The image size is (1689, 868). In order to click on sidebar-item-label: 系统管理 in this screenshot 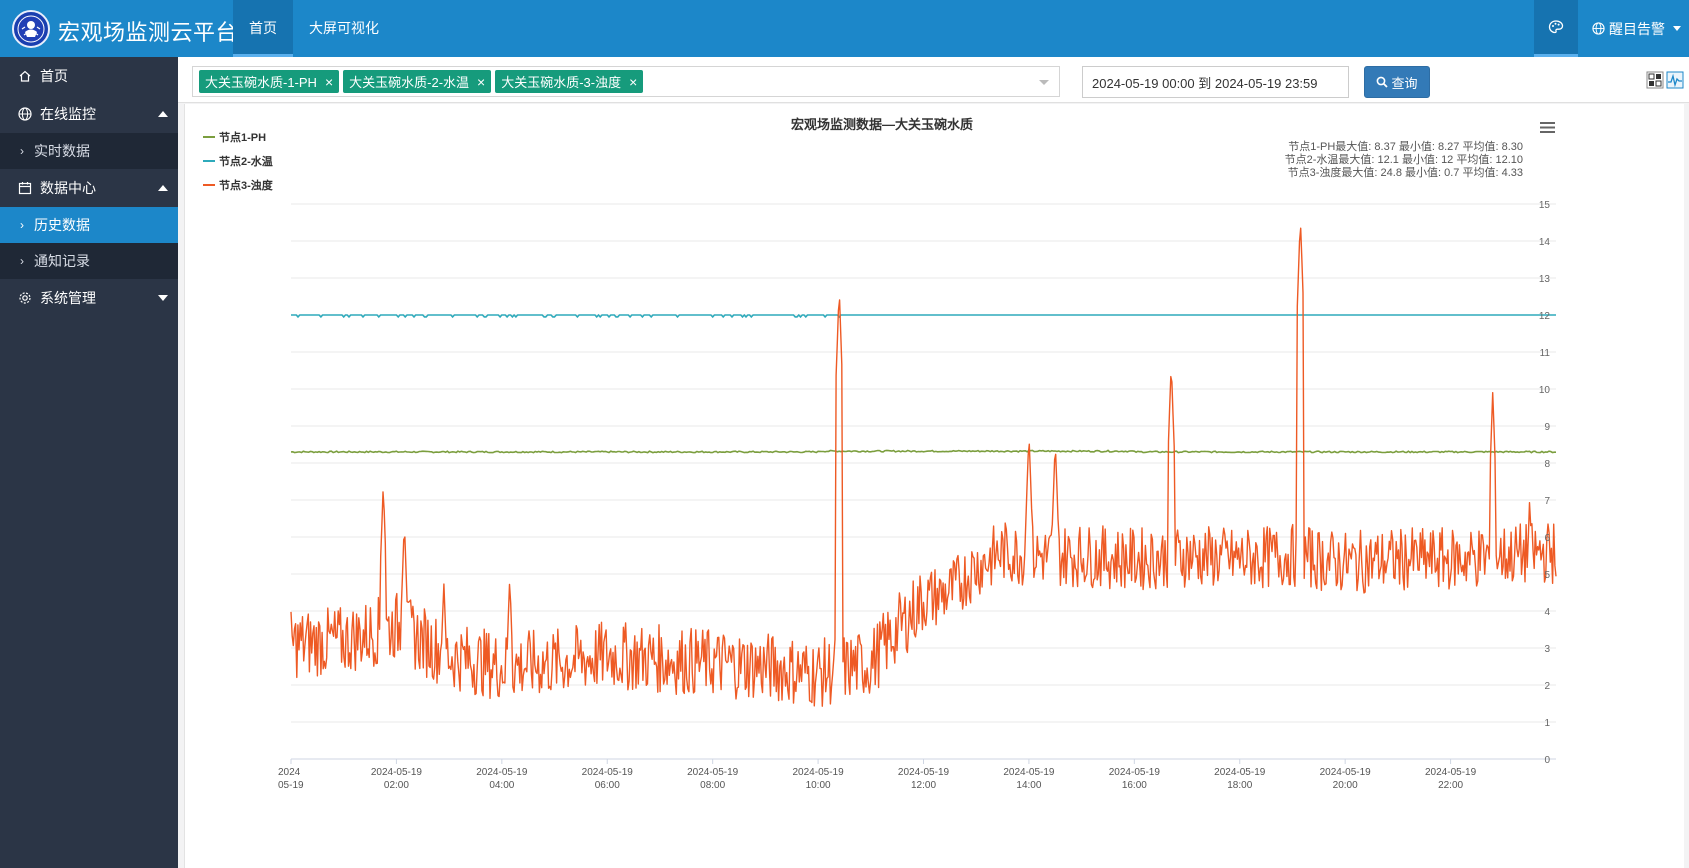, I will do `click(68, 298)`.